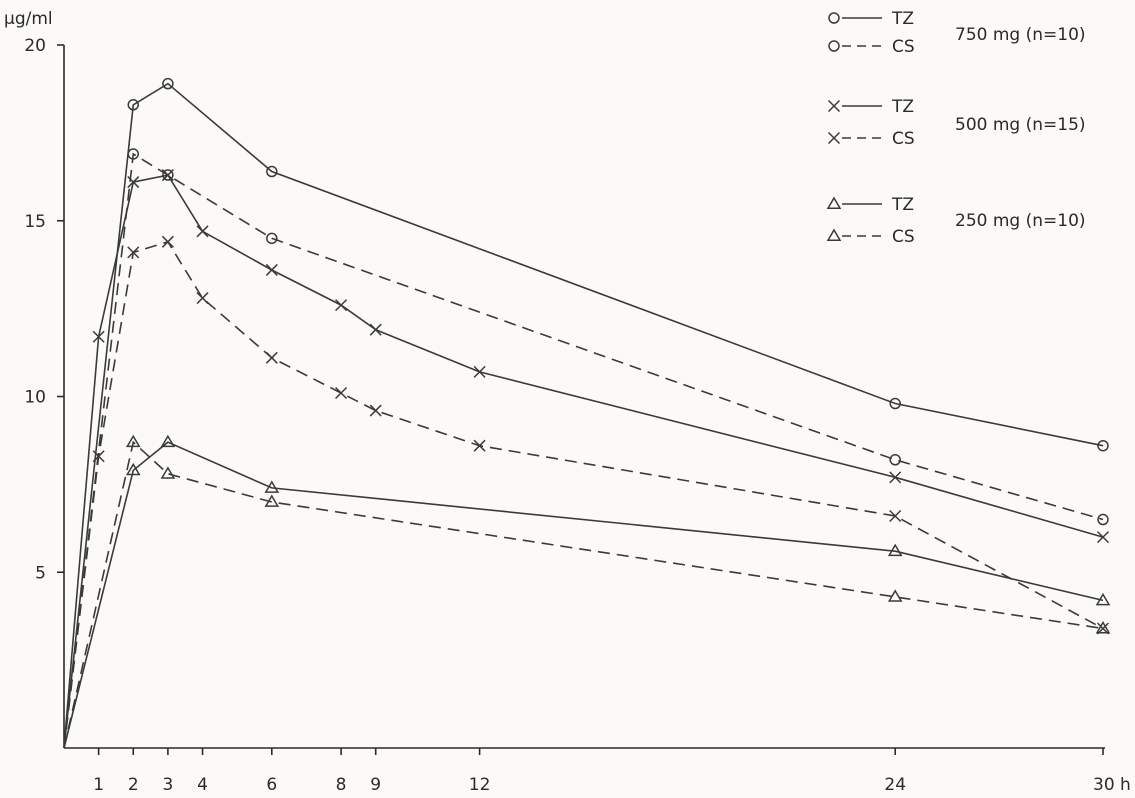 The image size is (1135, 798). What do you see at coordinates (133, 785) in the screenshot?
I see `x-tick-label: 2` at bounding box center [133, 785].